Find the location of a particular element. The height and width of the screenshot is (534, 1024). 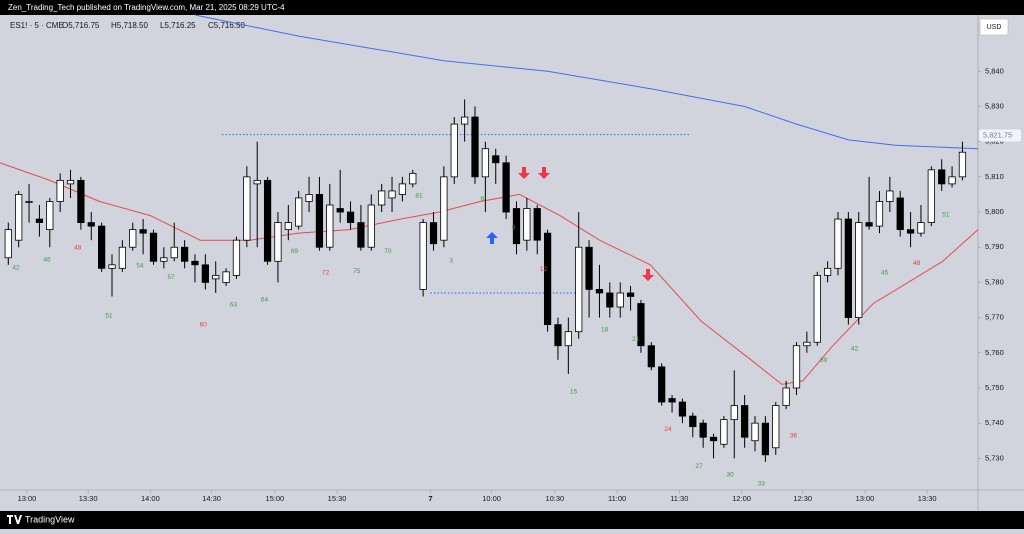

signal-count: 81 is located at coordinates (419, 196).